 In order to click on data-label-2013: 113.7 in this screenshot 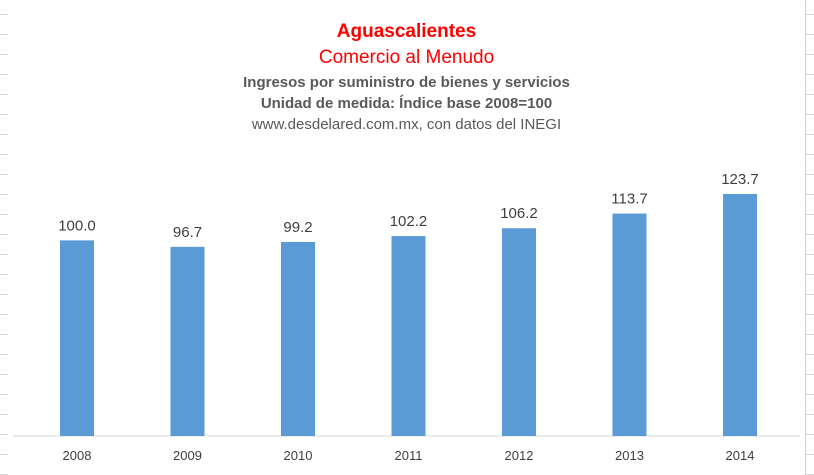, I will do `click(629, 199)`.